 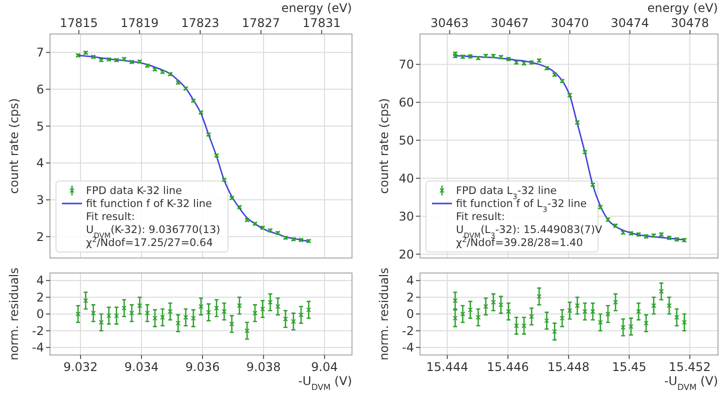 What do you see at coordinates (263, 367) in the screenshot?
I see `x-tick-label: 9.038` at bounding box center [263, 367].